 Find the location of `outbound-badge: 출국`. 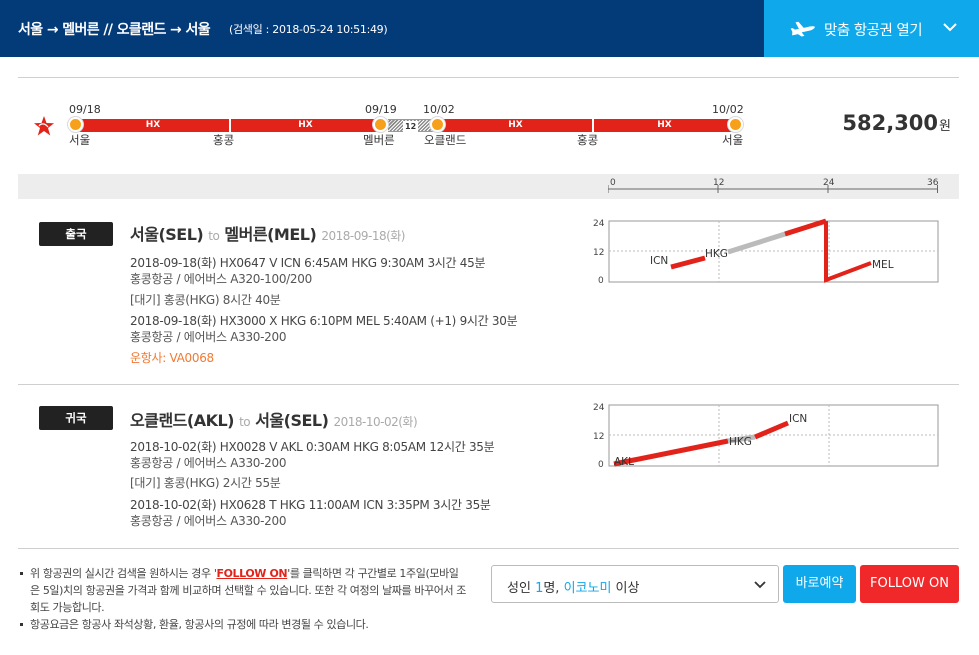

outbound-badge: 출국 is located at coordinates (76, 234).